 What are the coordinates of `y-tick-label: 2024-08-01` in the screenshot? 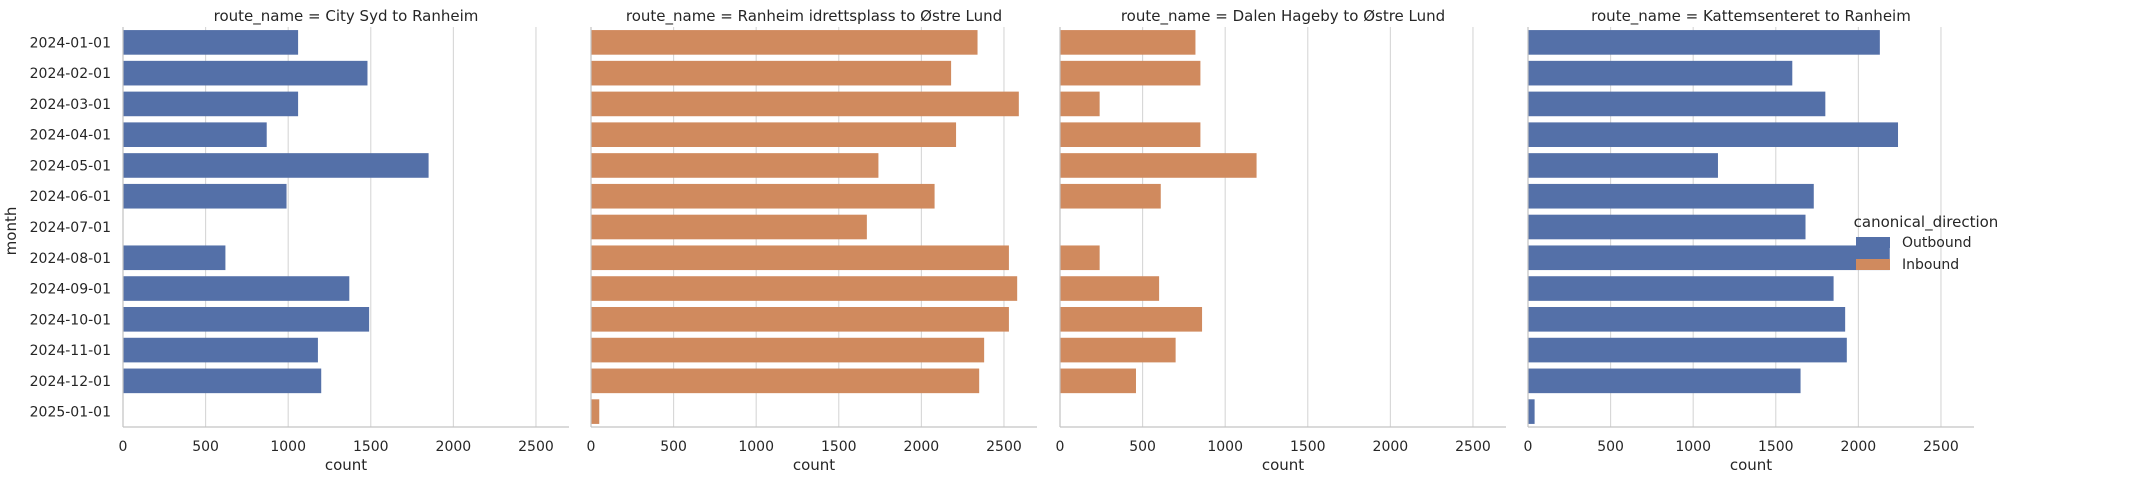 It's located at (70, 259).